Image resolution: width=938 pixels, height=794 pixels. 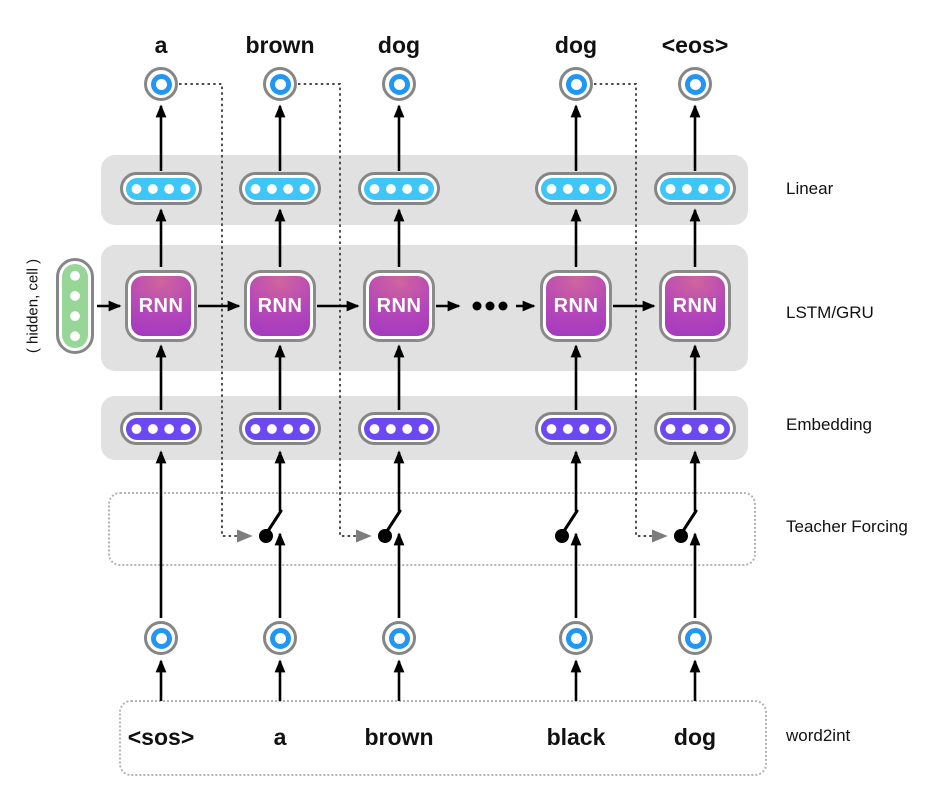 I want to click on rnn-cell-4: RNN, so click(x=576, y=306).